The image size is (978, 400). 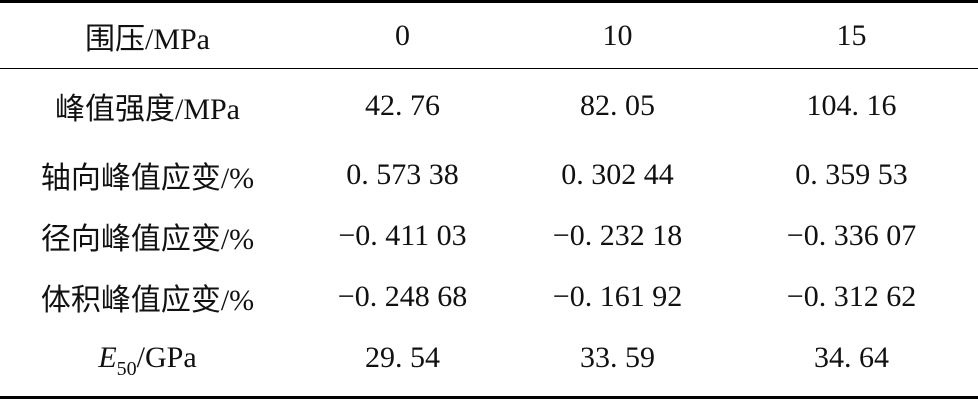 What do you see at coordinates (617, 35) in the screenshot?
I see `header-cell: 10` at bounding box center [617, 35].